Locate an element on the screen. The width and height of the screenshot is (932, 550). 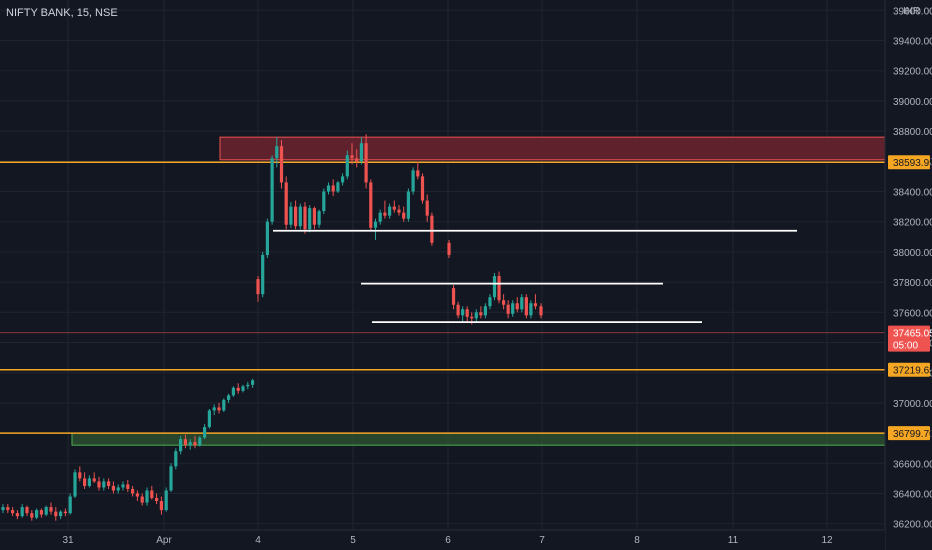
time-axis is located at coordinates (442, 540).